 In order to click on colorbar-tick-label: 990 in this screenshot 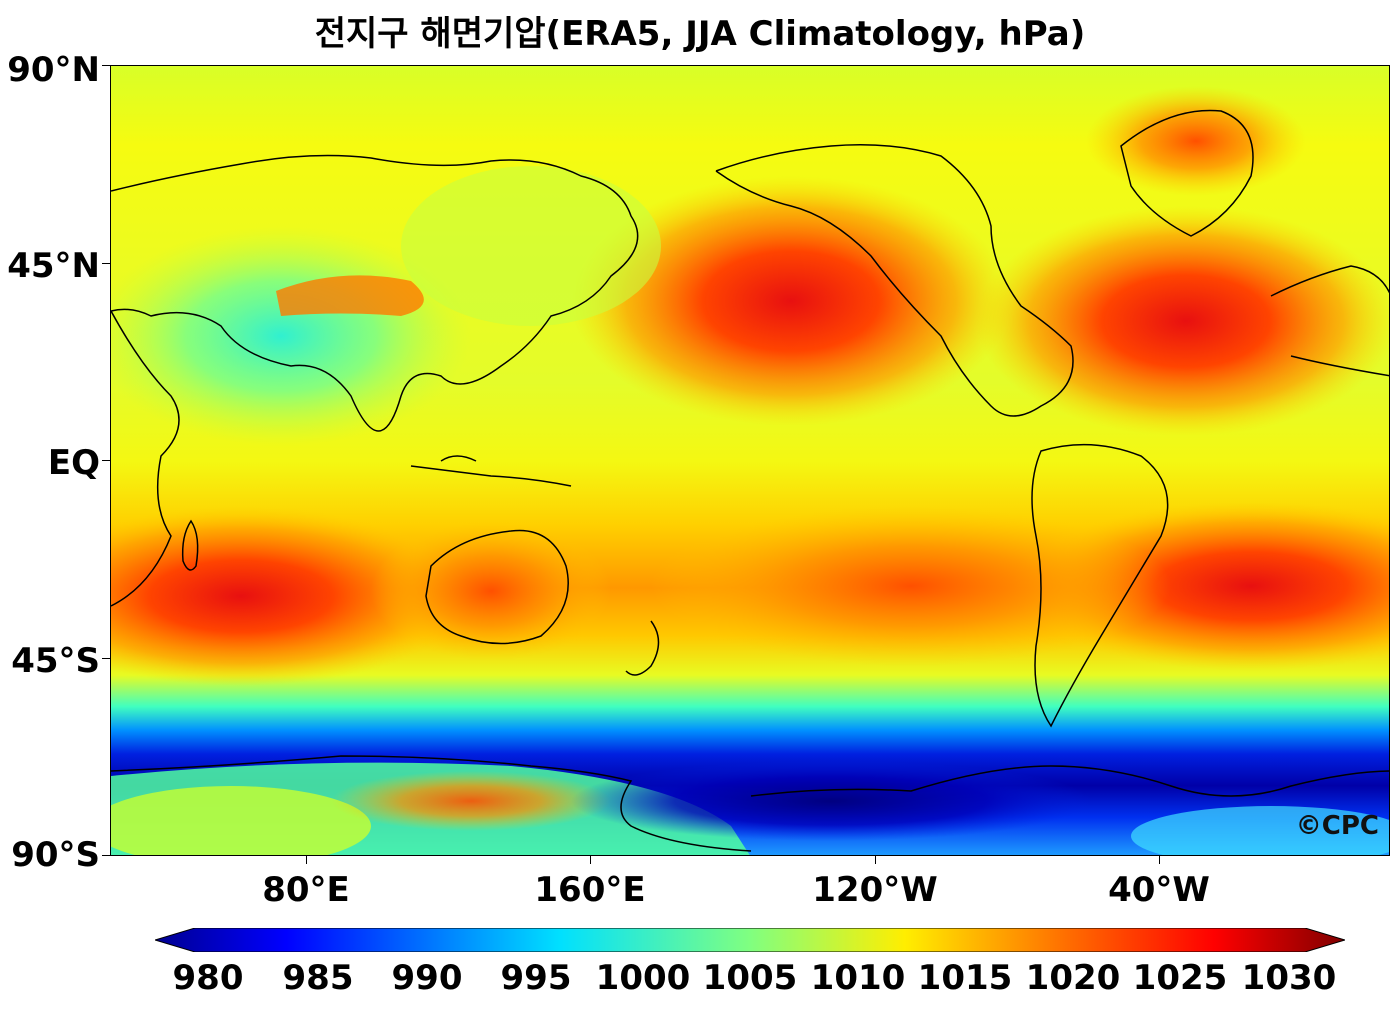, I will do `click(427, 978)`.